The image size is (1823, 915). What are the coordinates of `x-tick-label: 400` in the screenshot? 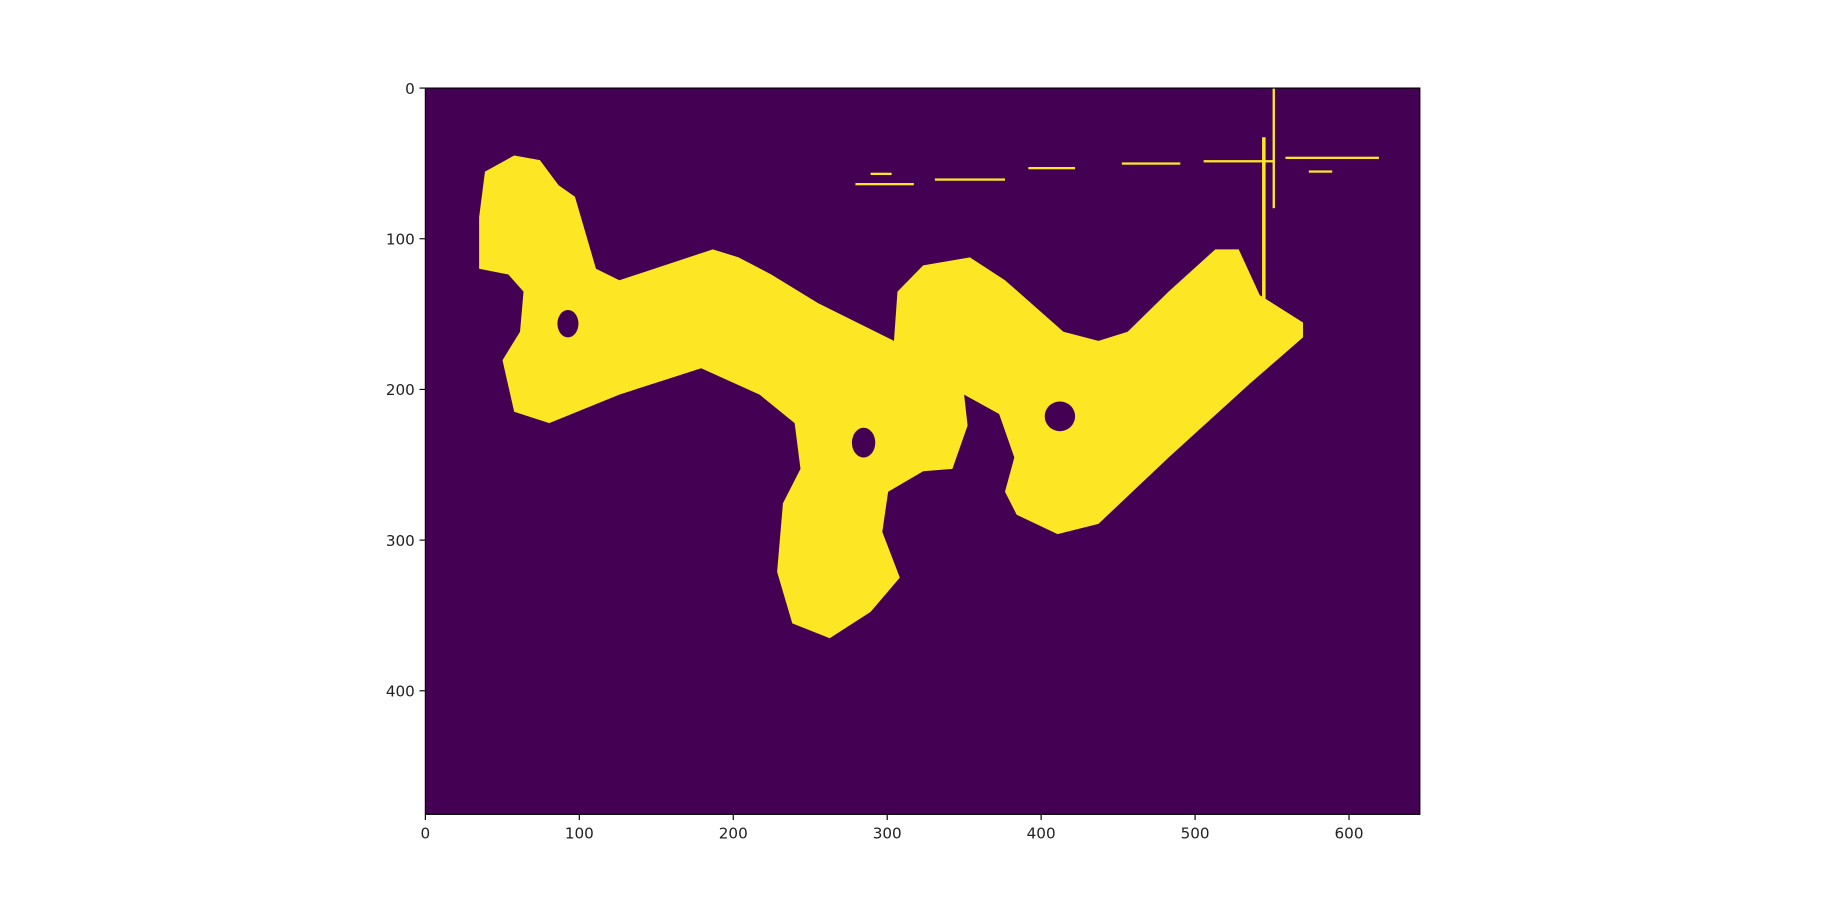 It's located at (1041, 834).